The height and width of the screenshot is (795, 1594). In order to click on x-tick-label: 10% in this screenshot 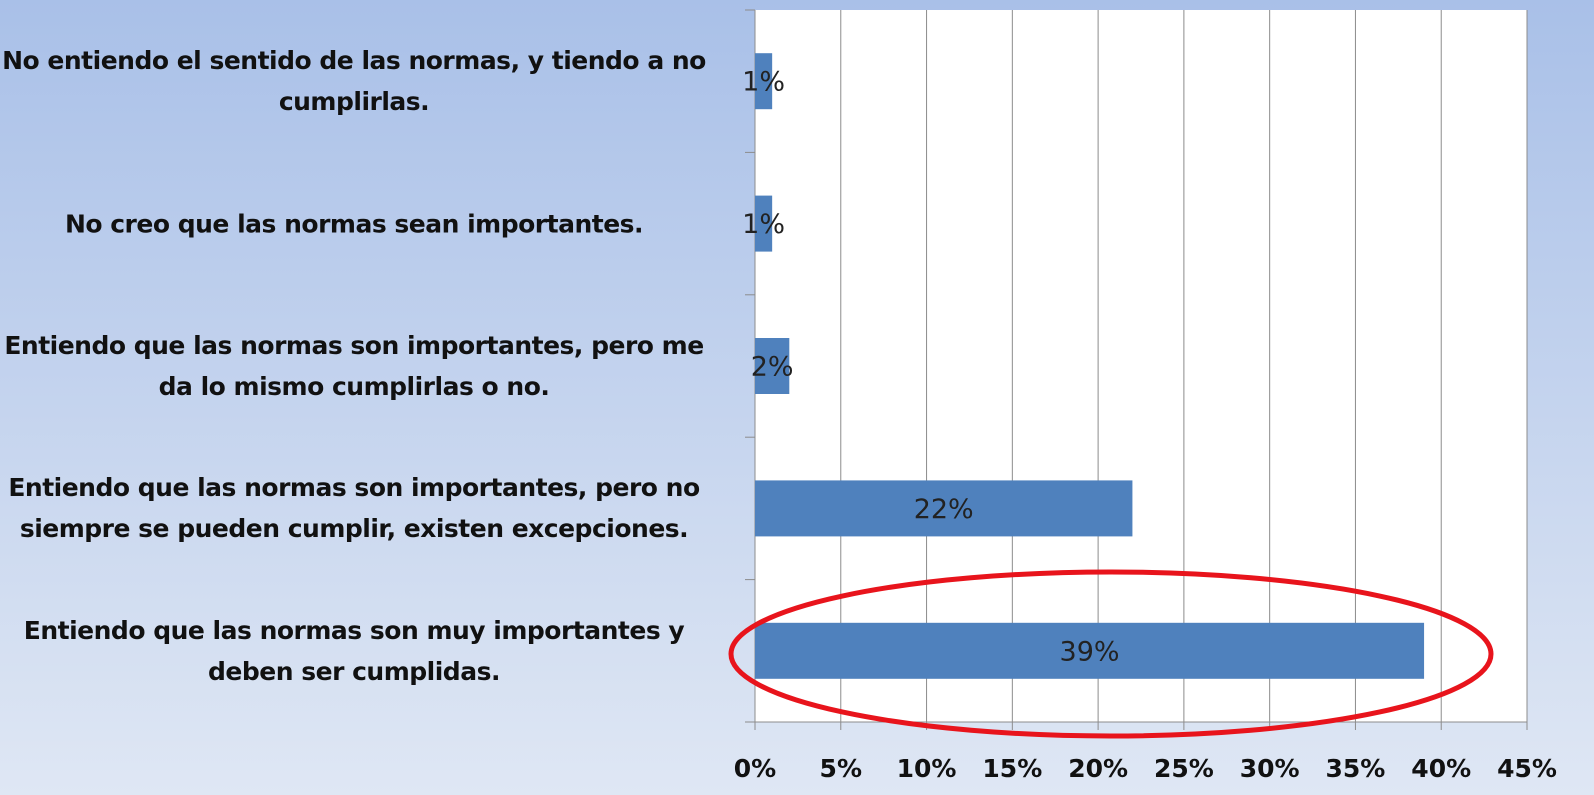, I will do `click(927, 768)`.